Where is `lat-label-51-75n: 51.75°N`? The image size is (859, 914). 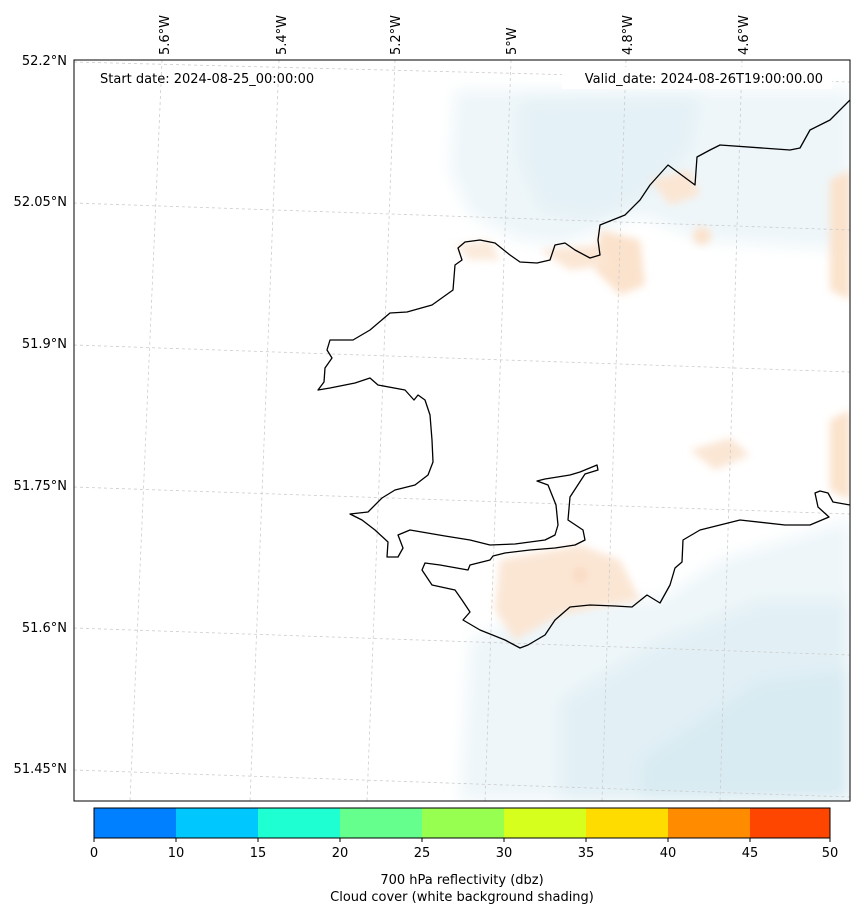
lat-label-51-75n: 51.75°N is located at coordinates (40, 486).